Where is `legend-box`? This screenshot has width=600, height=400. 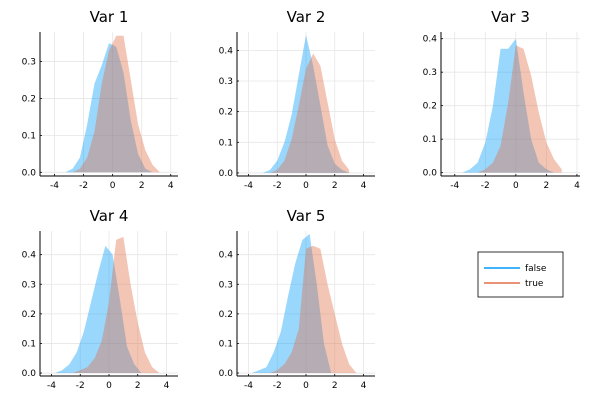
legend-box is located at coordinates (520, 274).